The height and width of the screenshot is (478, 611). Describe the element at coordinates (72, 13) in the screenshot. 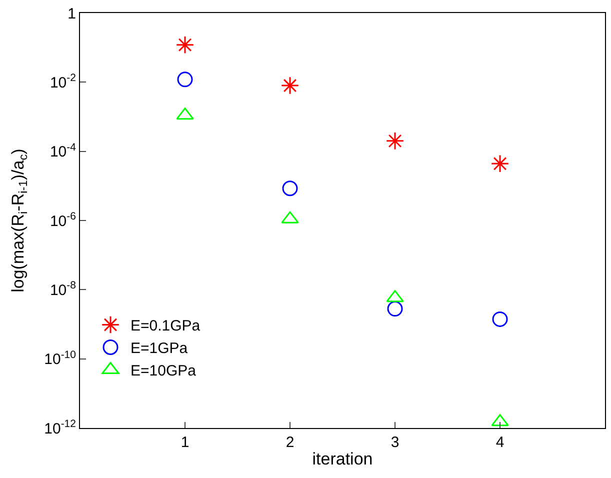

I see `y-tick-label: 1` at that location.